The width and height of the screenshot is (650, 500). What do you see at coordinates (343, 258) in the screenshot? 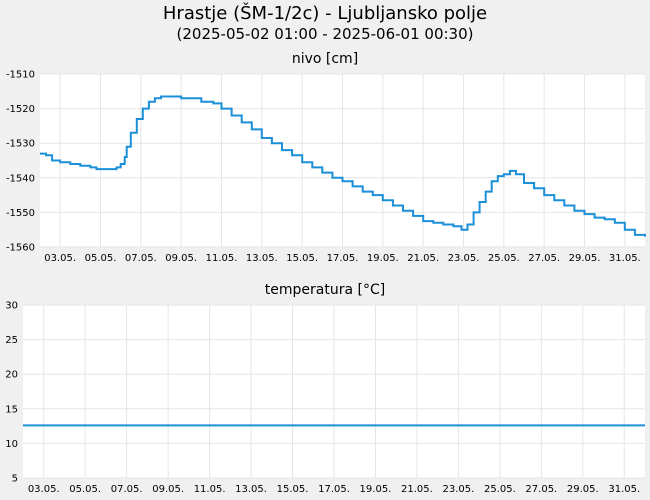
I see `level-x-tick-label: 17.05.` at bounding box center [343, 258].